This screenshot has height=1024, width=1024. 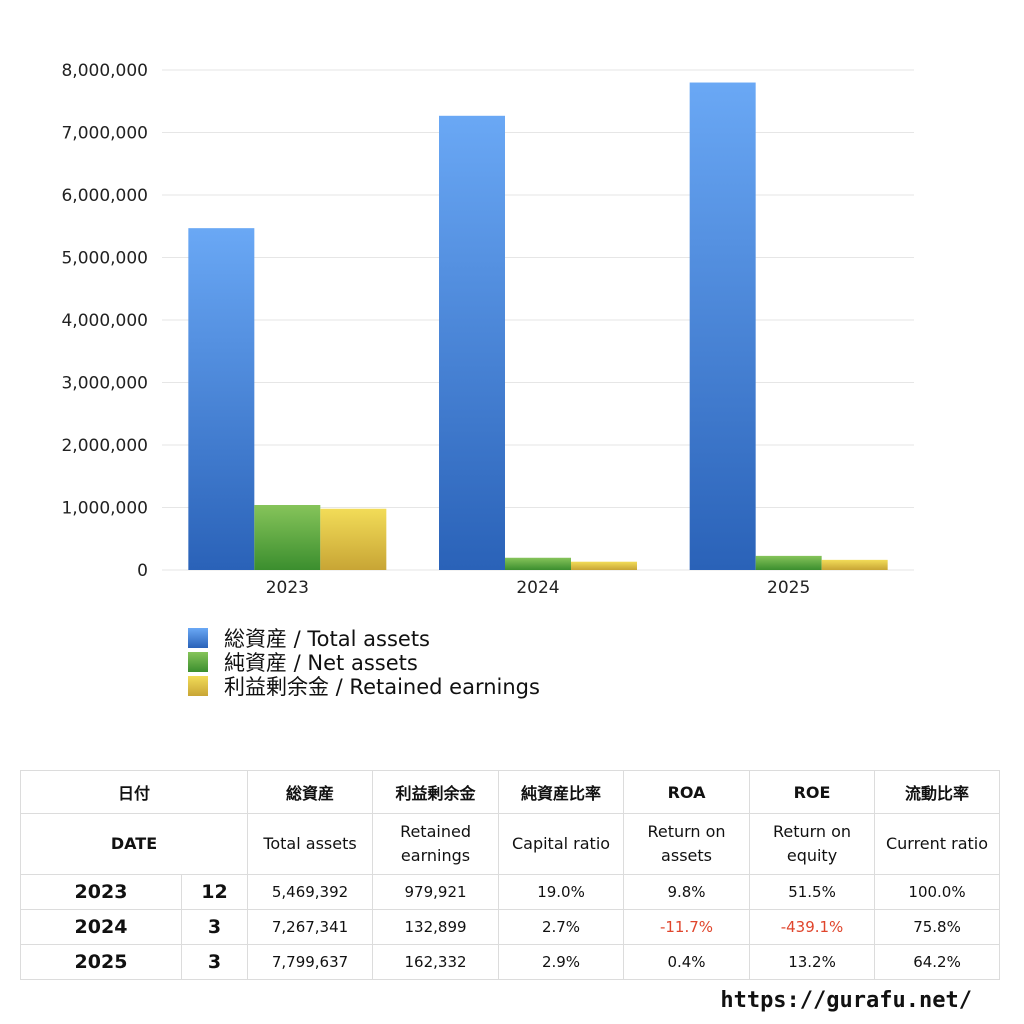 What do you see at coordinates (134, 844) in the screenshot?
I see `header-date-en: DATE` at bounding box center [134, 844].